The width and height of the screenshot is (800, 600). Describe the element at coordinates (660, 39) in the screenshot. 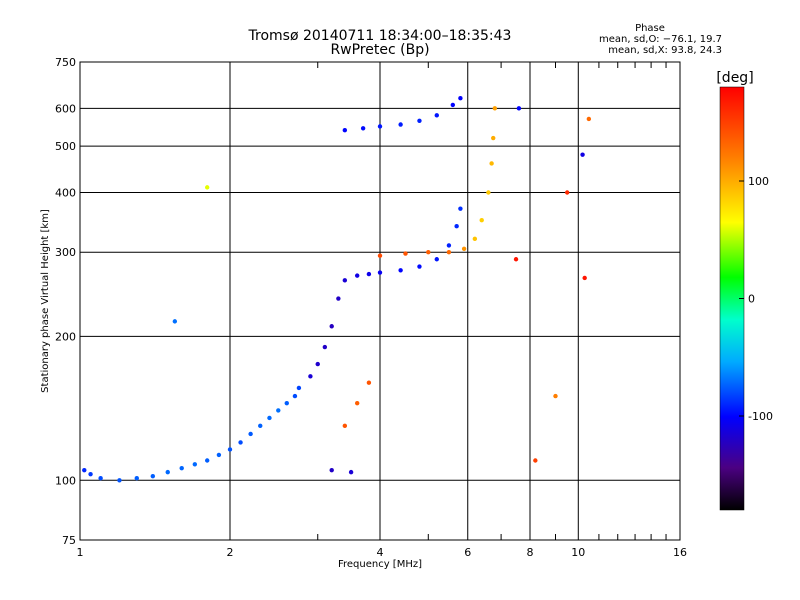

I see `stats-o-mode: mean, sd,O: −76.1, 19.7` at that location.